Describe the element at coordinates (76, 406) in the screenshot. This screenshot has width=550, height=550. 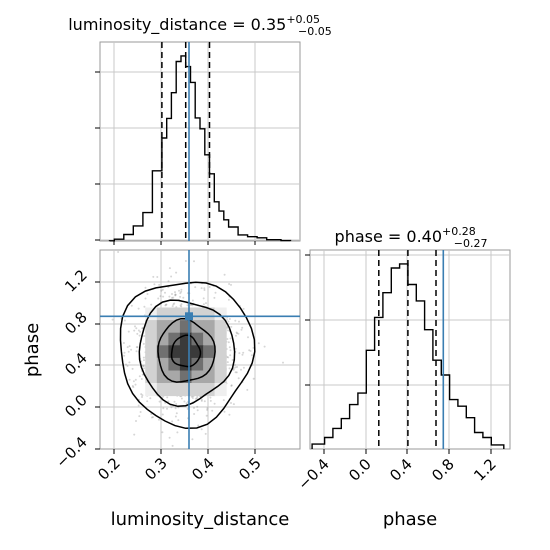
I see `y-tick-label: 0.0` at that location.